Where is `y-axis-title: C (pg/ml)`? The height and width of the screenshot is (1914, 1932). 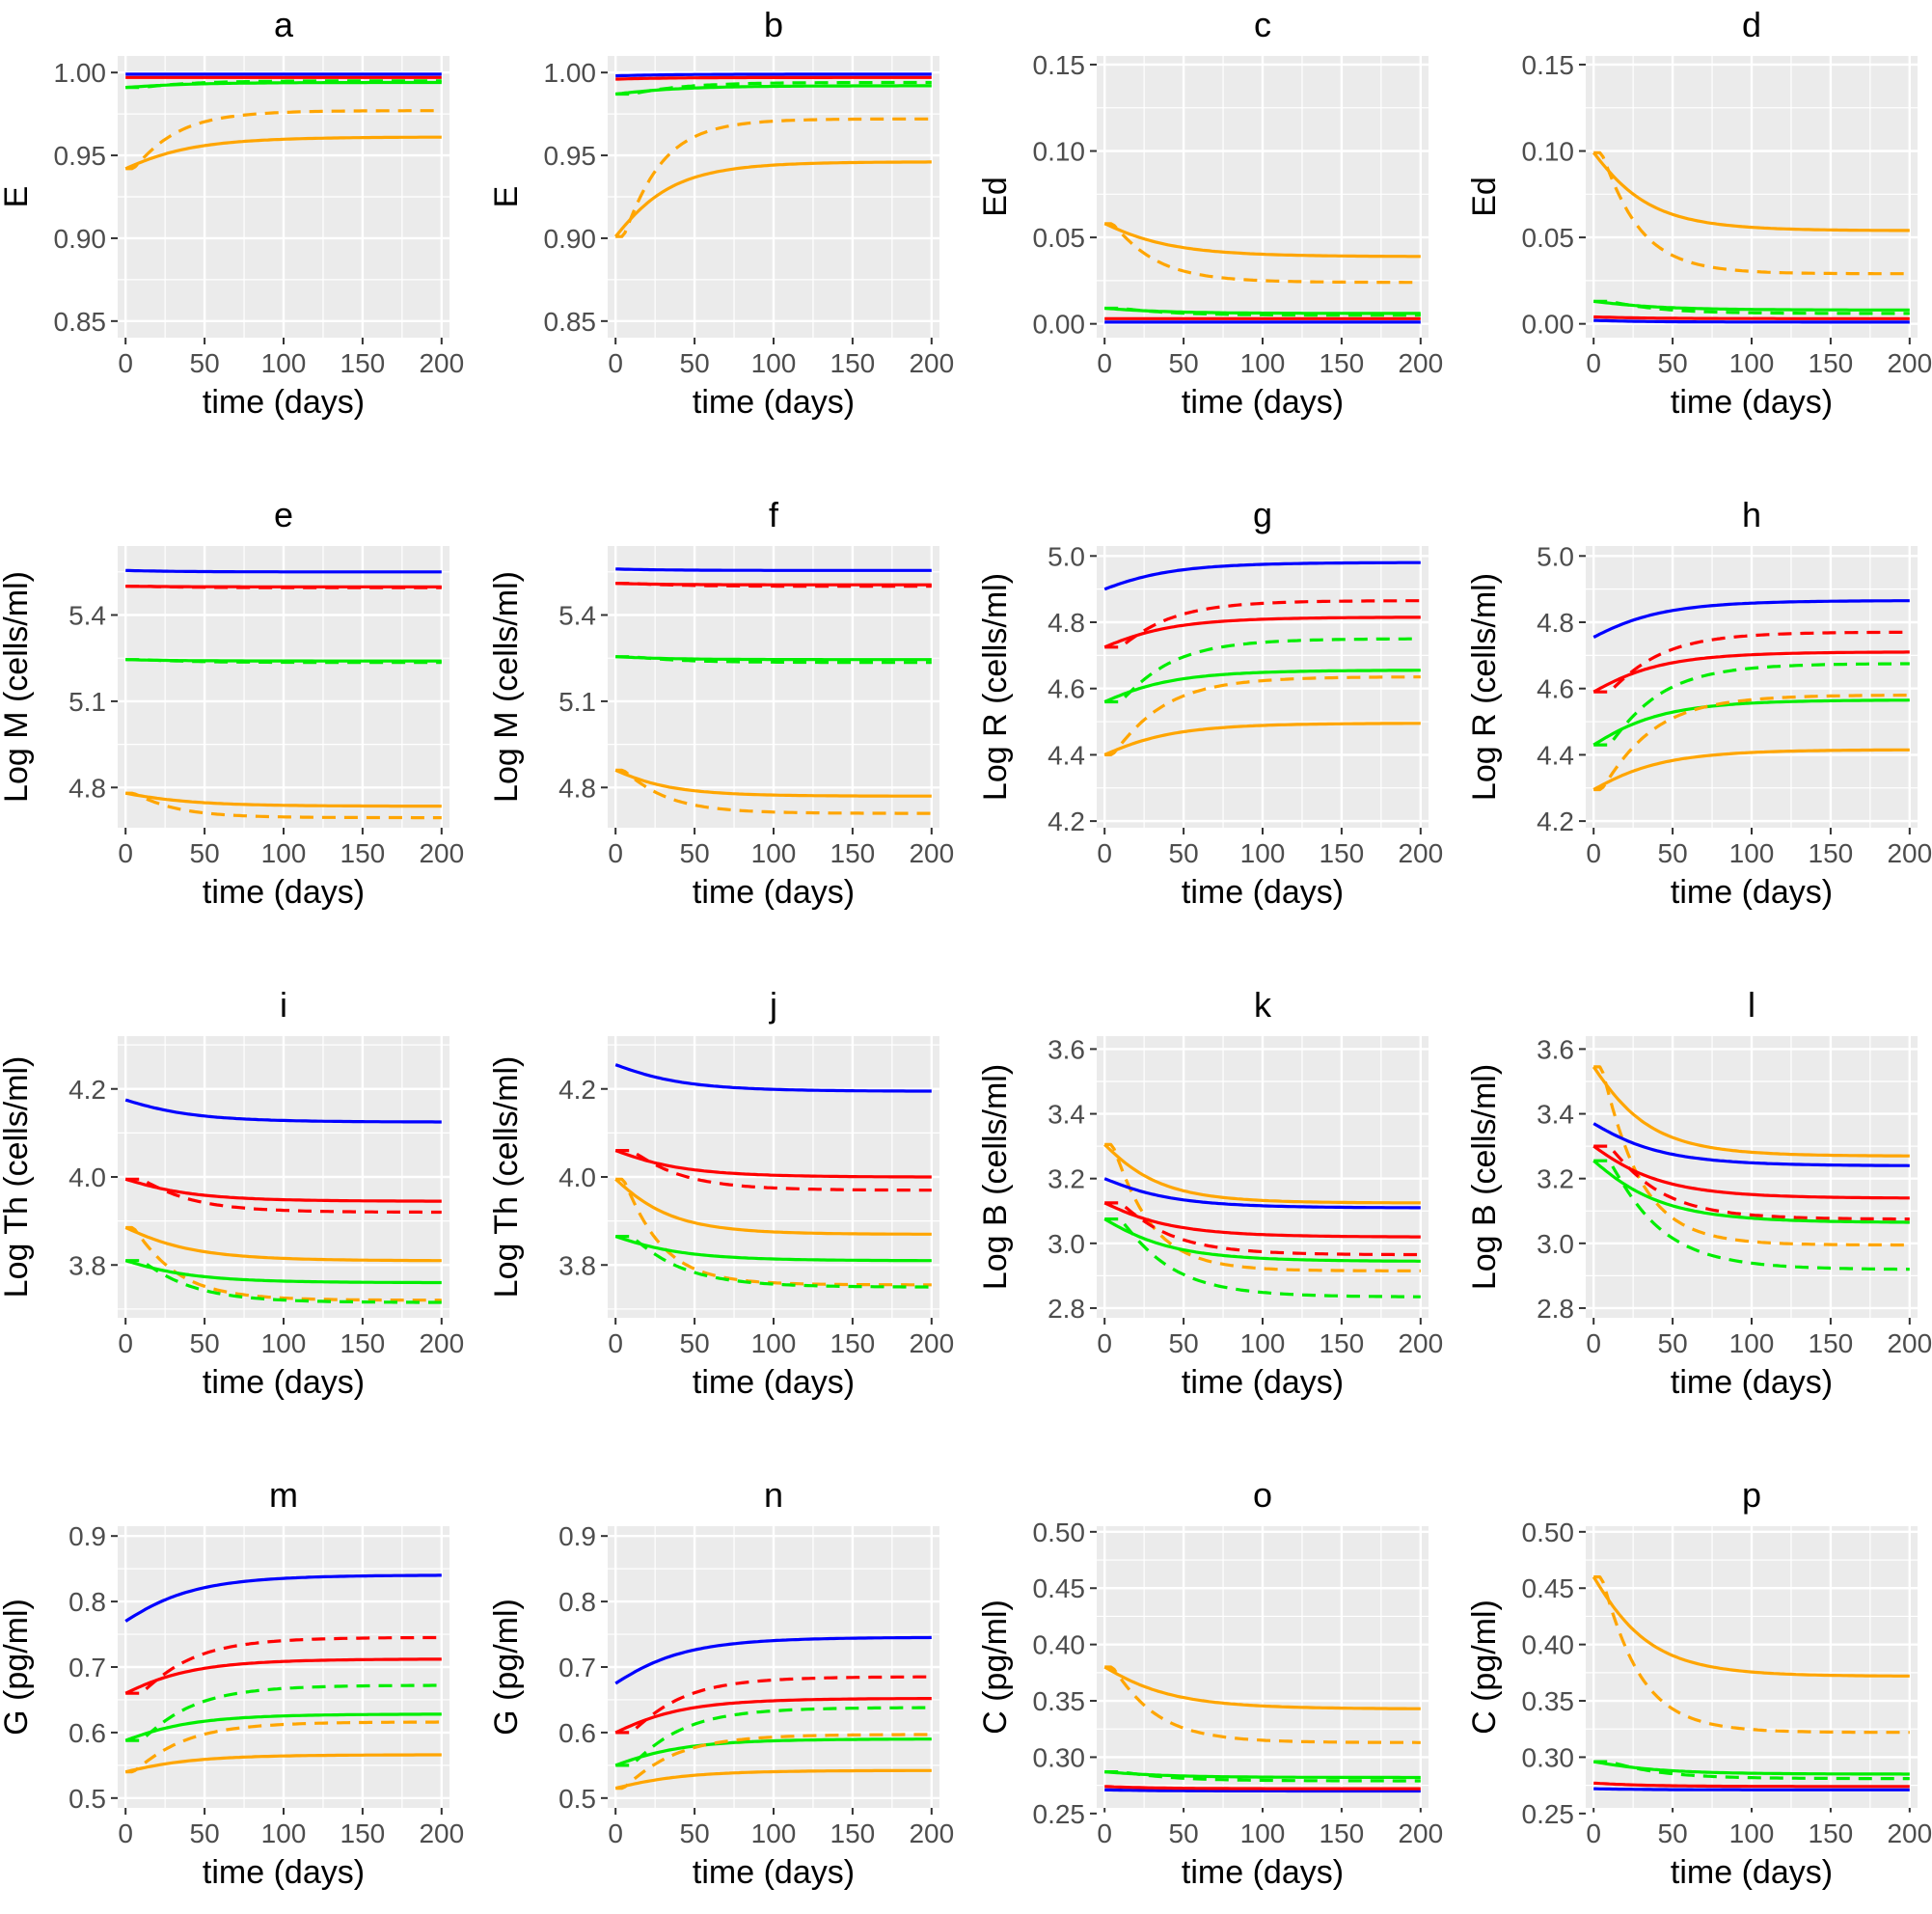 y-axis-title: C (pg/ml) is located at coordinates (996, 1667).